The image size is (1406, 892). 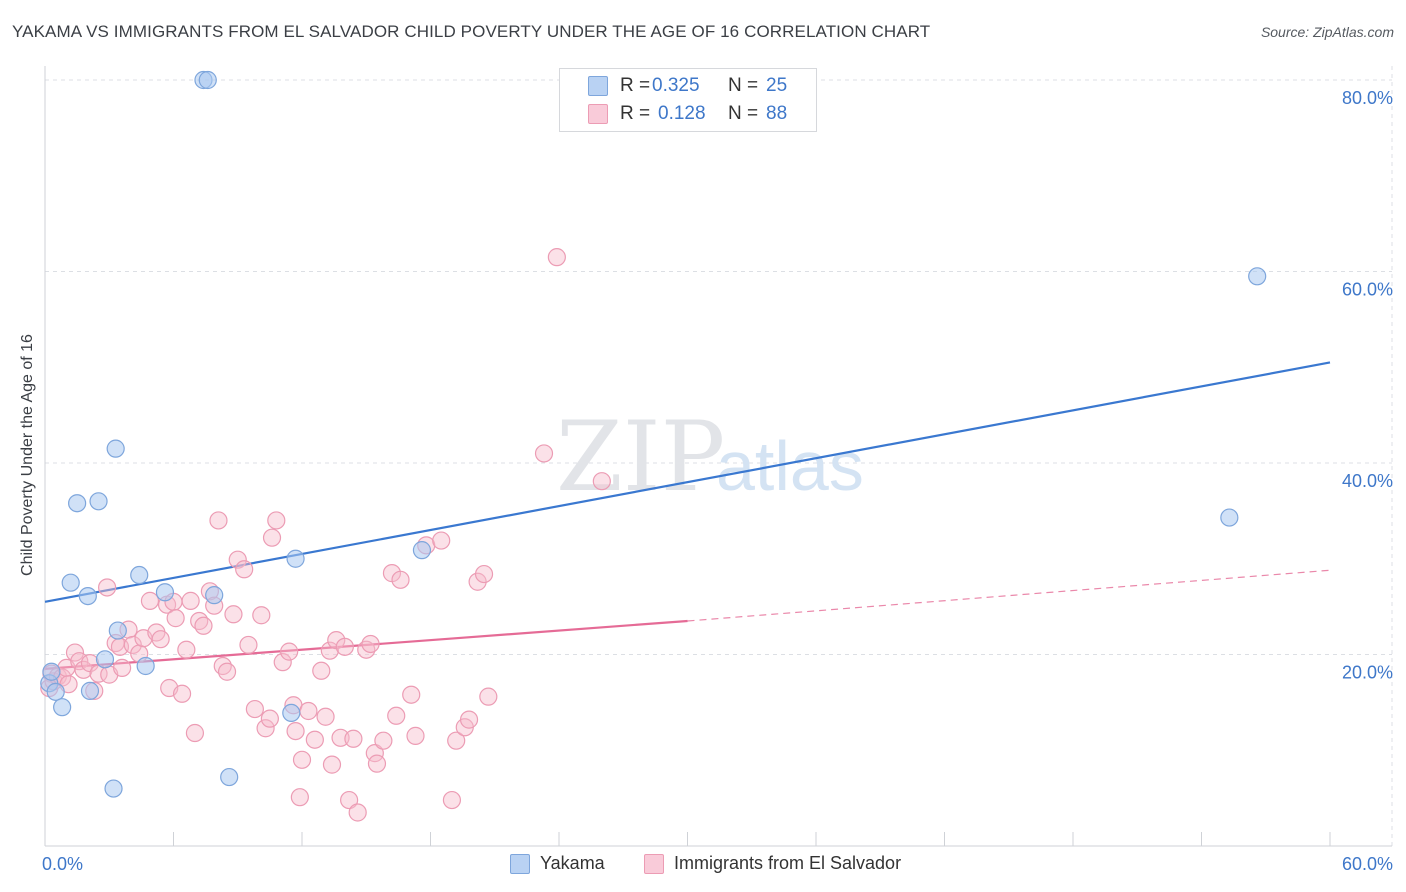 What do you see at coordinates (1009, 595) in the screenshot?
I see `salvador-trend-extension` at bounding box center [1009, 595].